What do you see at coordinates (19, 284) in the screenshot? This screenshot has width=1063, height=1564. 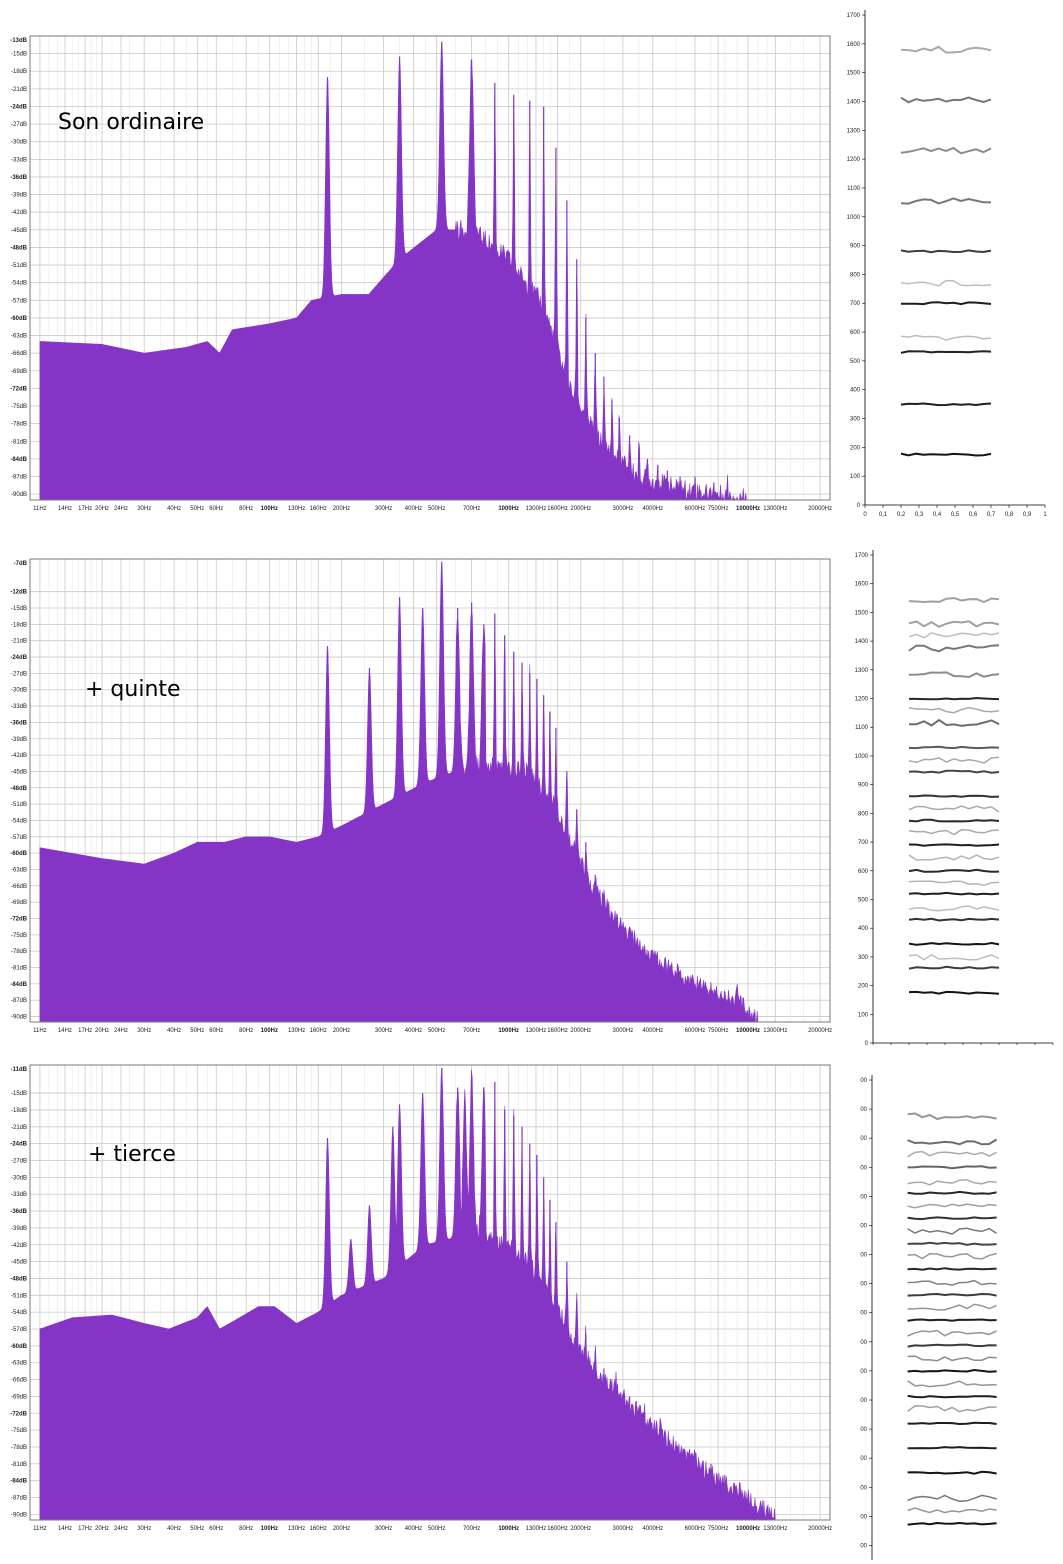 I see `db-tick-label: -54dB` at bounding box center [19, 284].